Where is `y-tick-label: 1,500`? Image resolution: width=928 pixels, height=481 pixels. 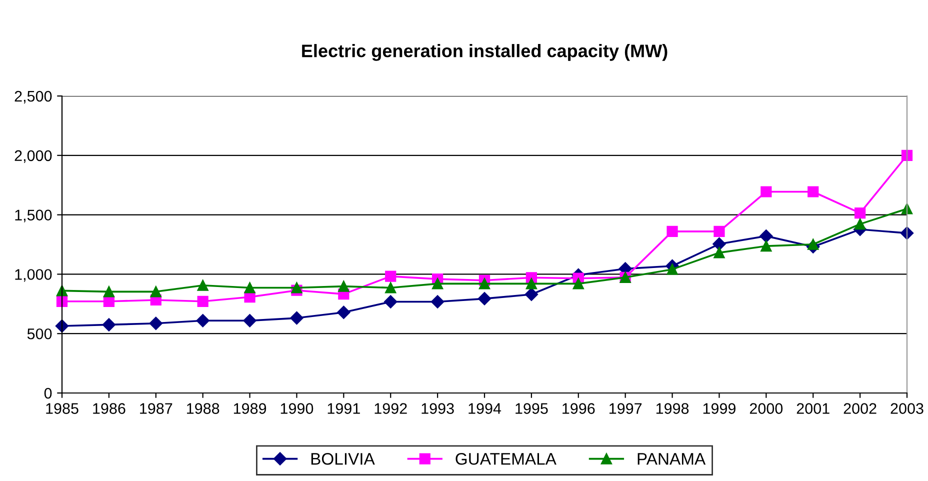 y-tick-label: 1,500 is located at coordinates (33, 216).